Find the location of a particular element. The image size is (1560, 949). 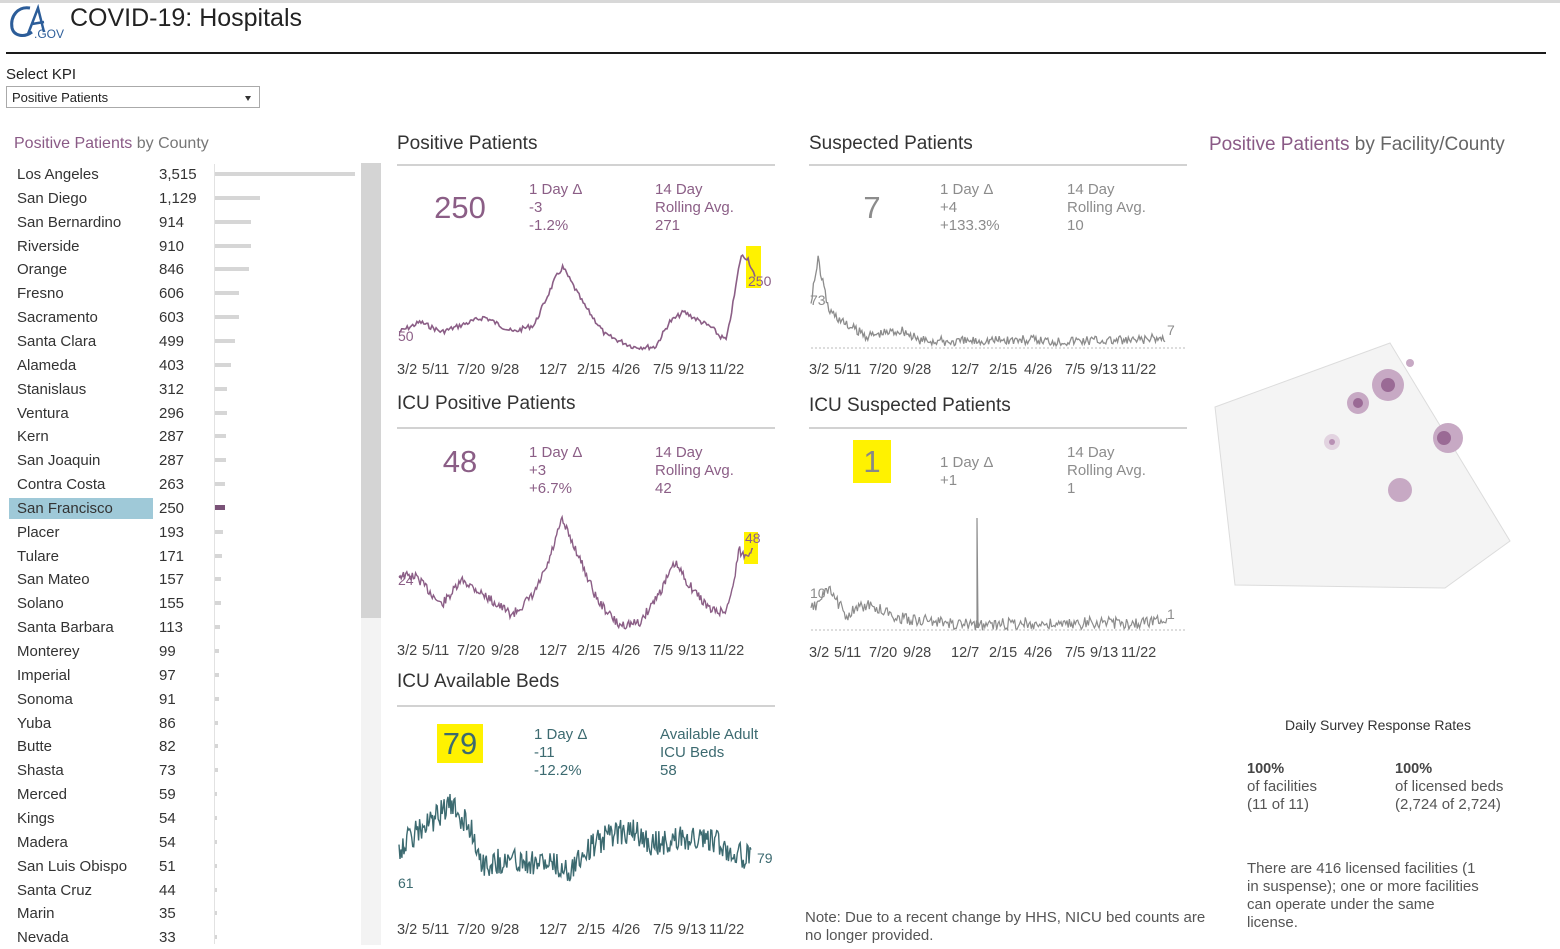

suspected-rolling-avg: 14 Day Rolling Avg. 10 is located at coordinates (1106, 208).